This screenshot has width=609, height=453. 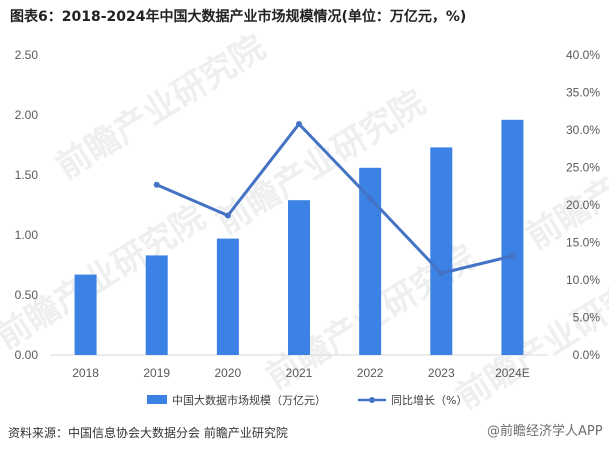 What do you see at coordinates (27, 295) in the screenshot?
I see `y-left-tick-label: 0.50` at bounding box center [27, 295].